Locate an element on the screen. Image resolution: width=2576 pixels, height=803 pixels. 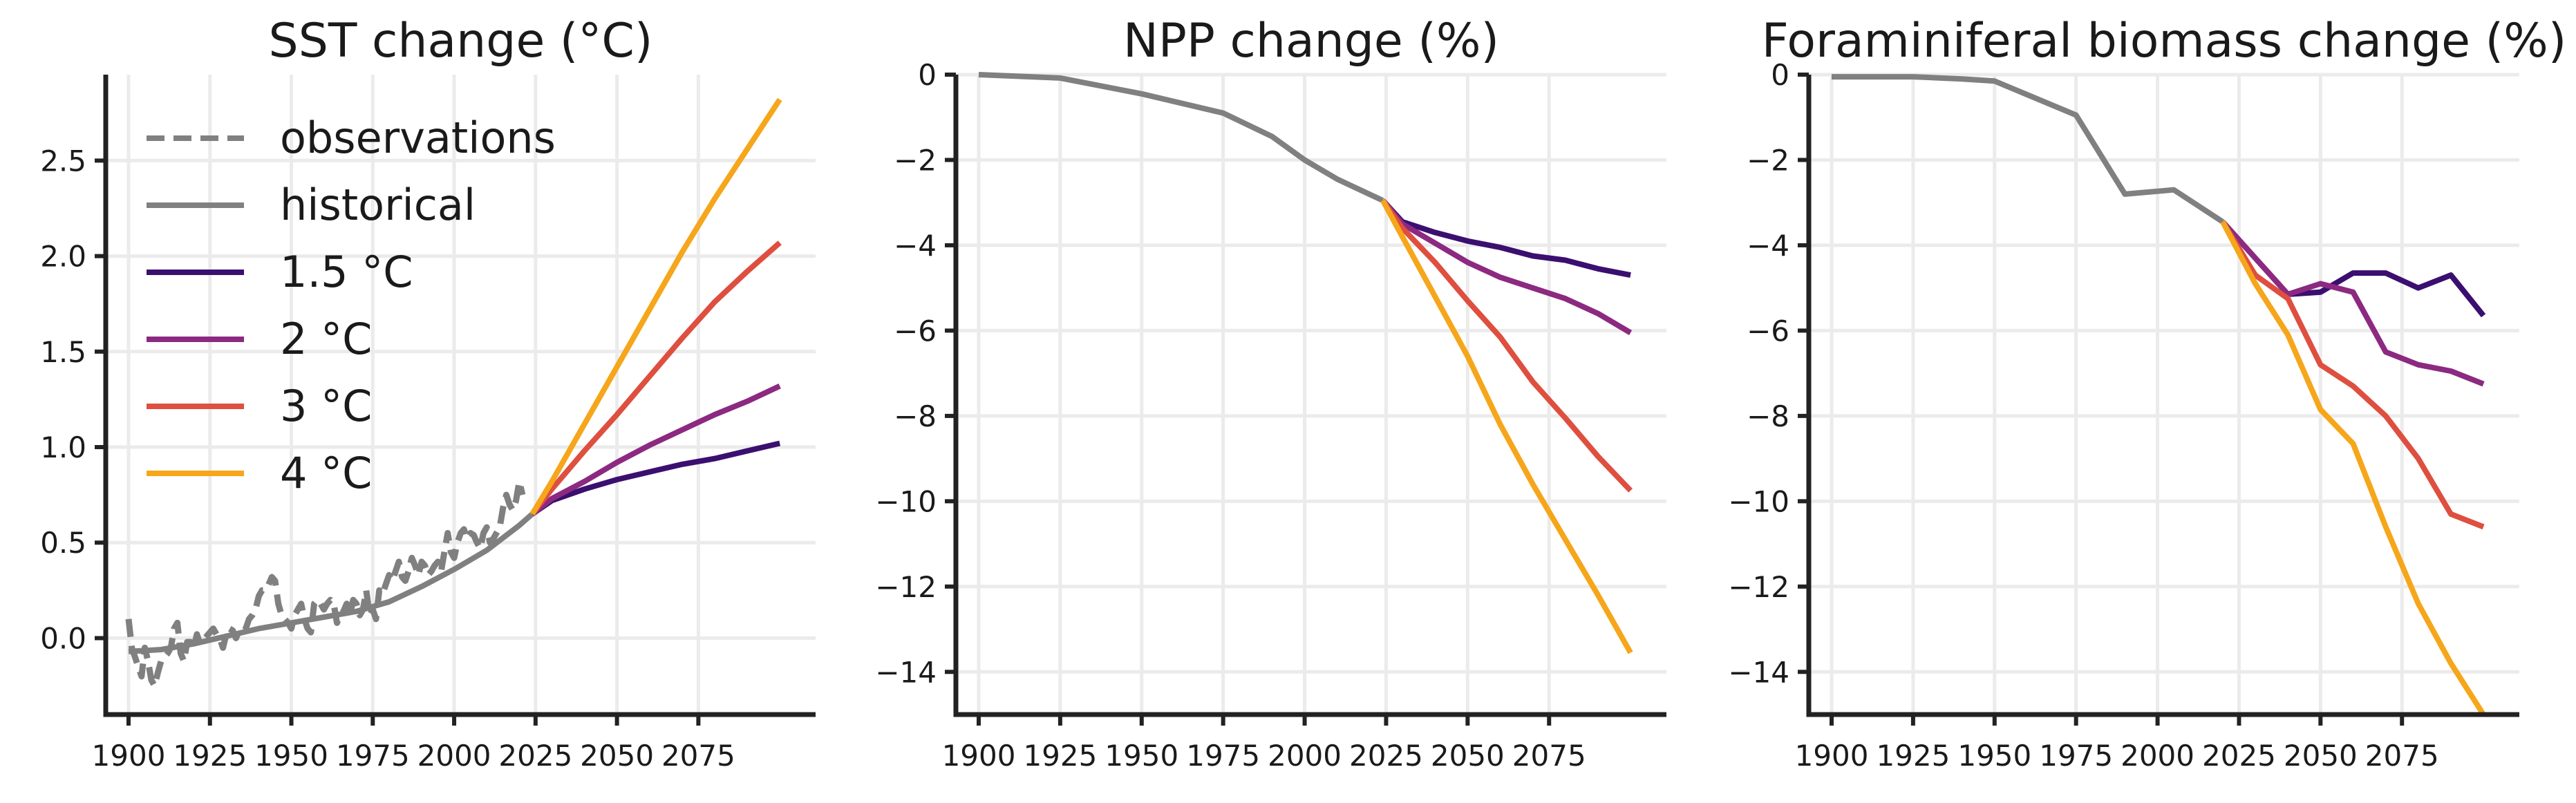
panel-title: Foraminiferal biomass change (%) is located at coordinates (2164, 41).